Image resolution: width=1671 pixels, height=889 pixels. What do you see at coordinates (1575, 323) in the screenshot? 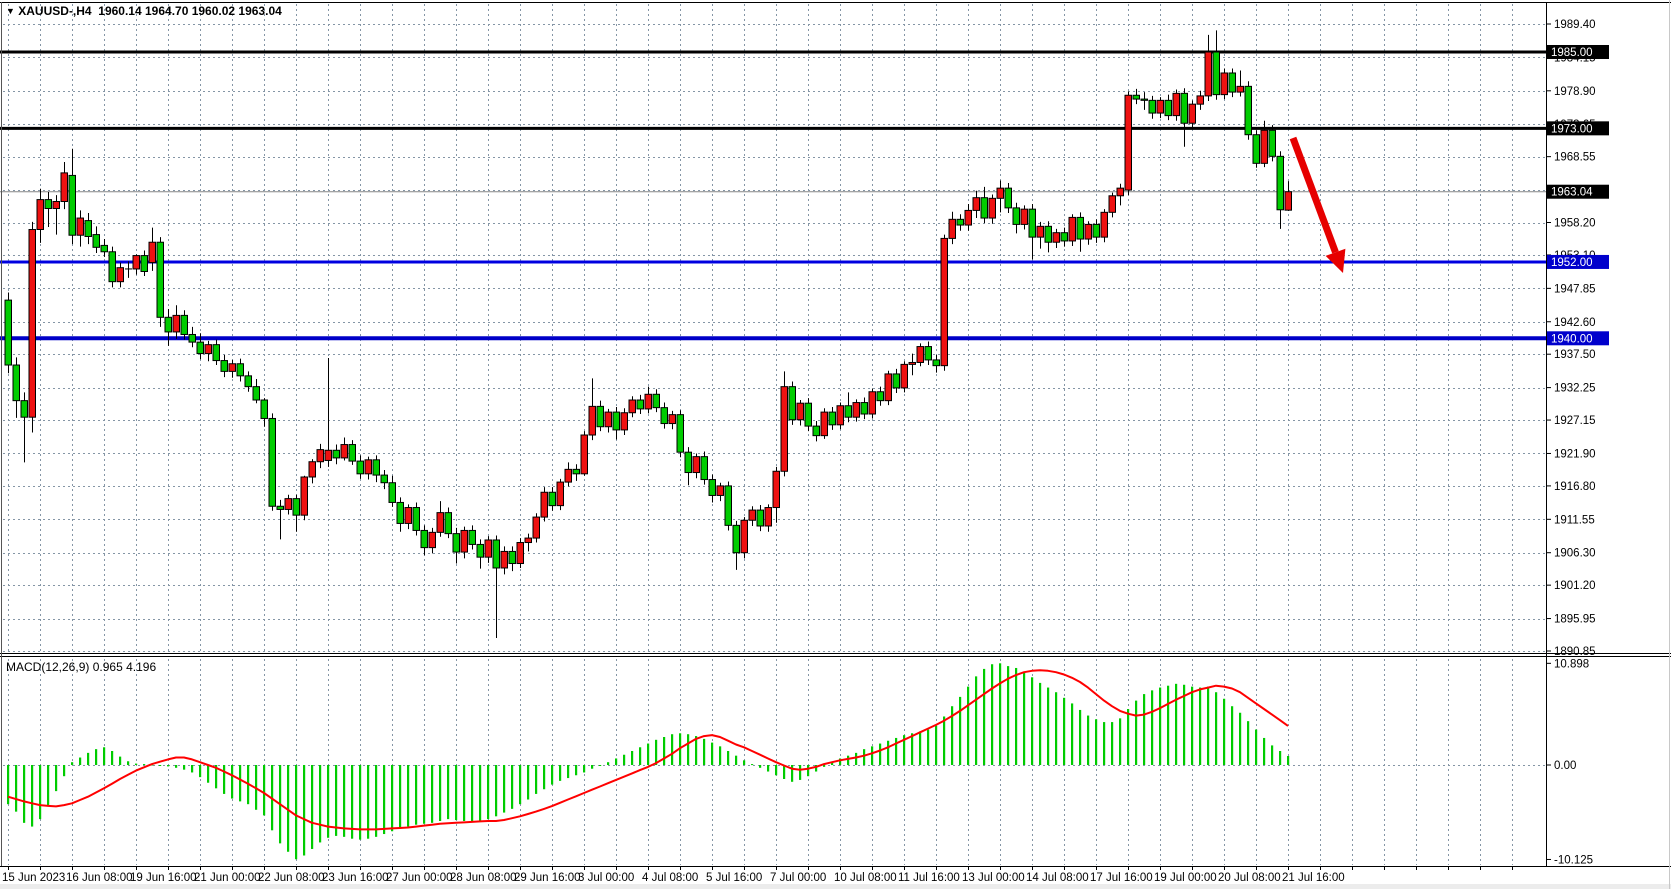
I see `price-axis-label: 1942.60` at bounding box center [1575, 323].